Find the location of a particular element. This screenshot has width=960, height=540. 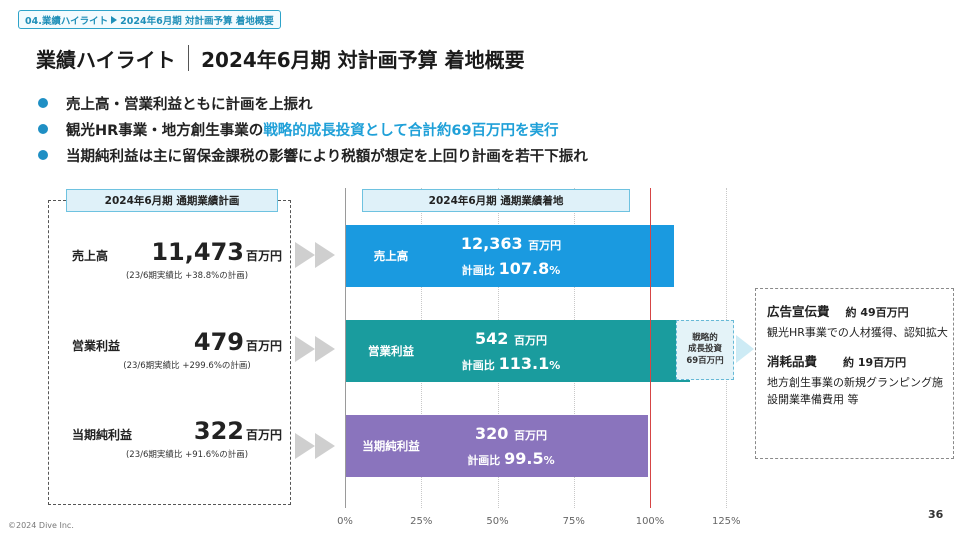

x-tick-label: 100% is located at coordinates (650, 521).